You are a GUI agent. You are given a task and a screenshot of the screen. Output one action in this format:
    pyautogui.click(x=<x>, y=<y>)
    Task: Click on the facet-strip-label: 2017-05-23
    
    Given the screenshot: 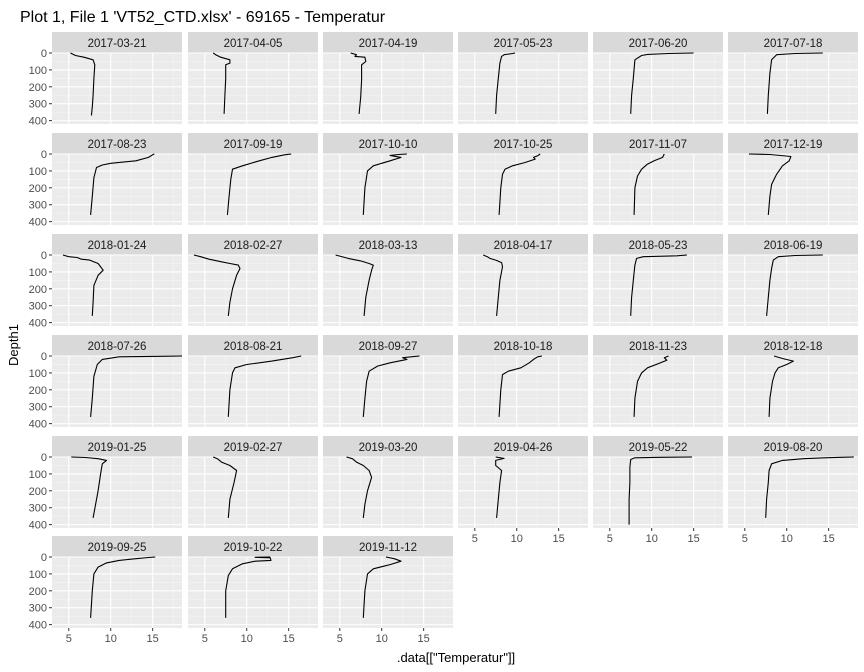 What is the action you would take?
    pyautogui.click(x=523, y=44)
    